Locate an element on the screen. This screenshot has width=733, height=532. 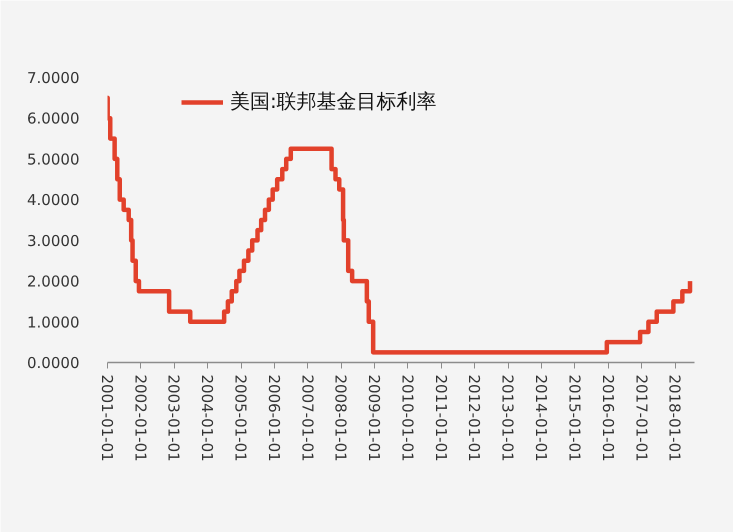
x-tick-label: 2008-01-01 is located at coordinates (341, 418).